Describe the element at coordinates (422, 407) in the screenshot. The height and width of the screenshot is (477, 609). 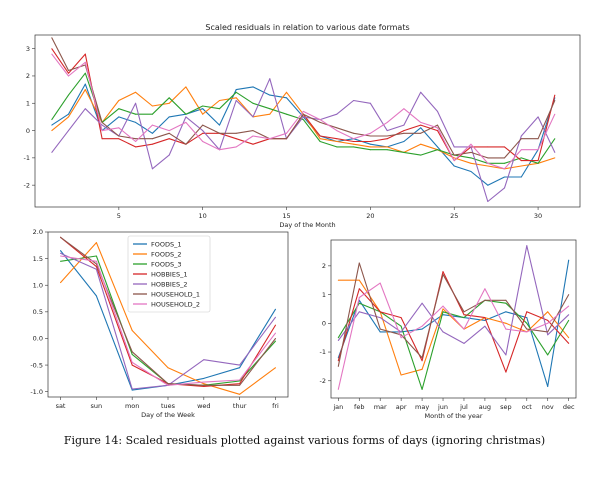
I see `x-tick-label: may` at that location.